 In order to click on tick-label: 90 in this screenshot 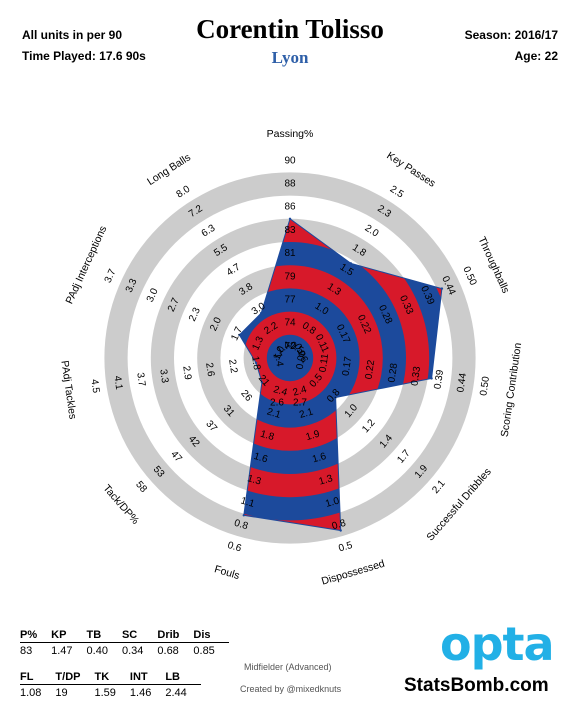, I will do `click(290, 160)`.